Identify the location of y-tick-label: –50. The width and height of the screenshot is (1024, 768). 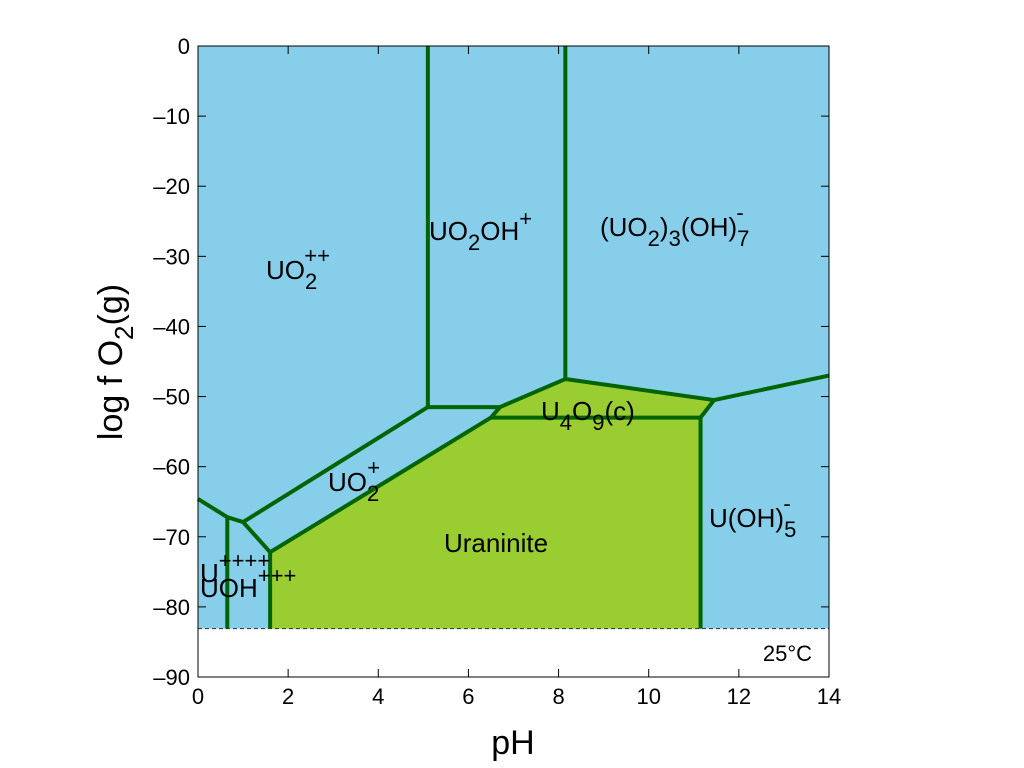
(171, 397).